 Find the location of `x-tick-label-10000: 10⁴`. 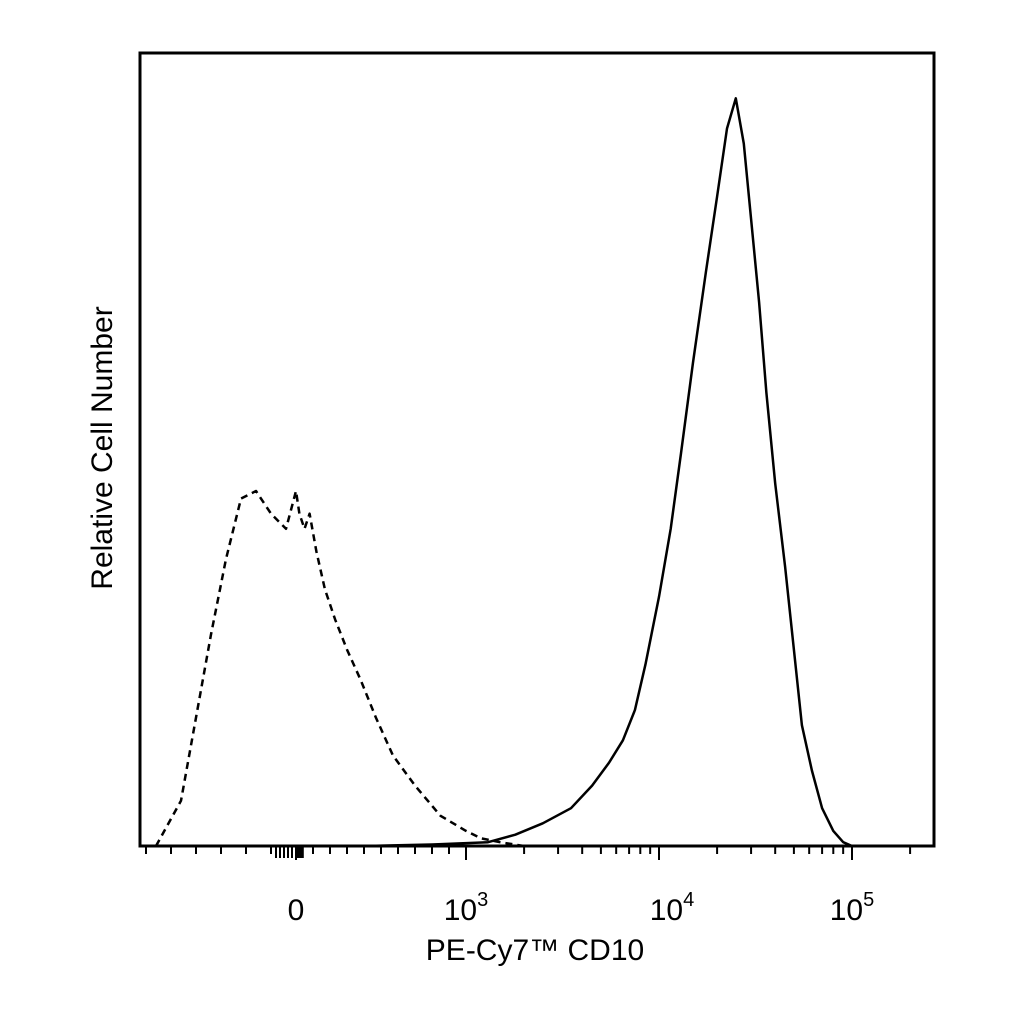

x-tick-label-10000: 10⁴ is located at coordinates (672, 908).